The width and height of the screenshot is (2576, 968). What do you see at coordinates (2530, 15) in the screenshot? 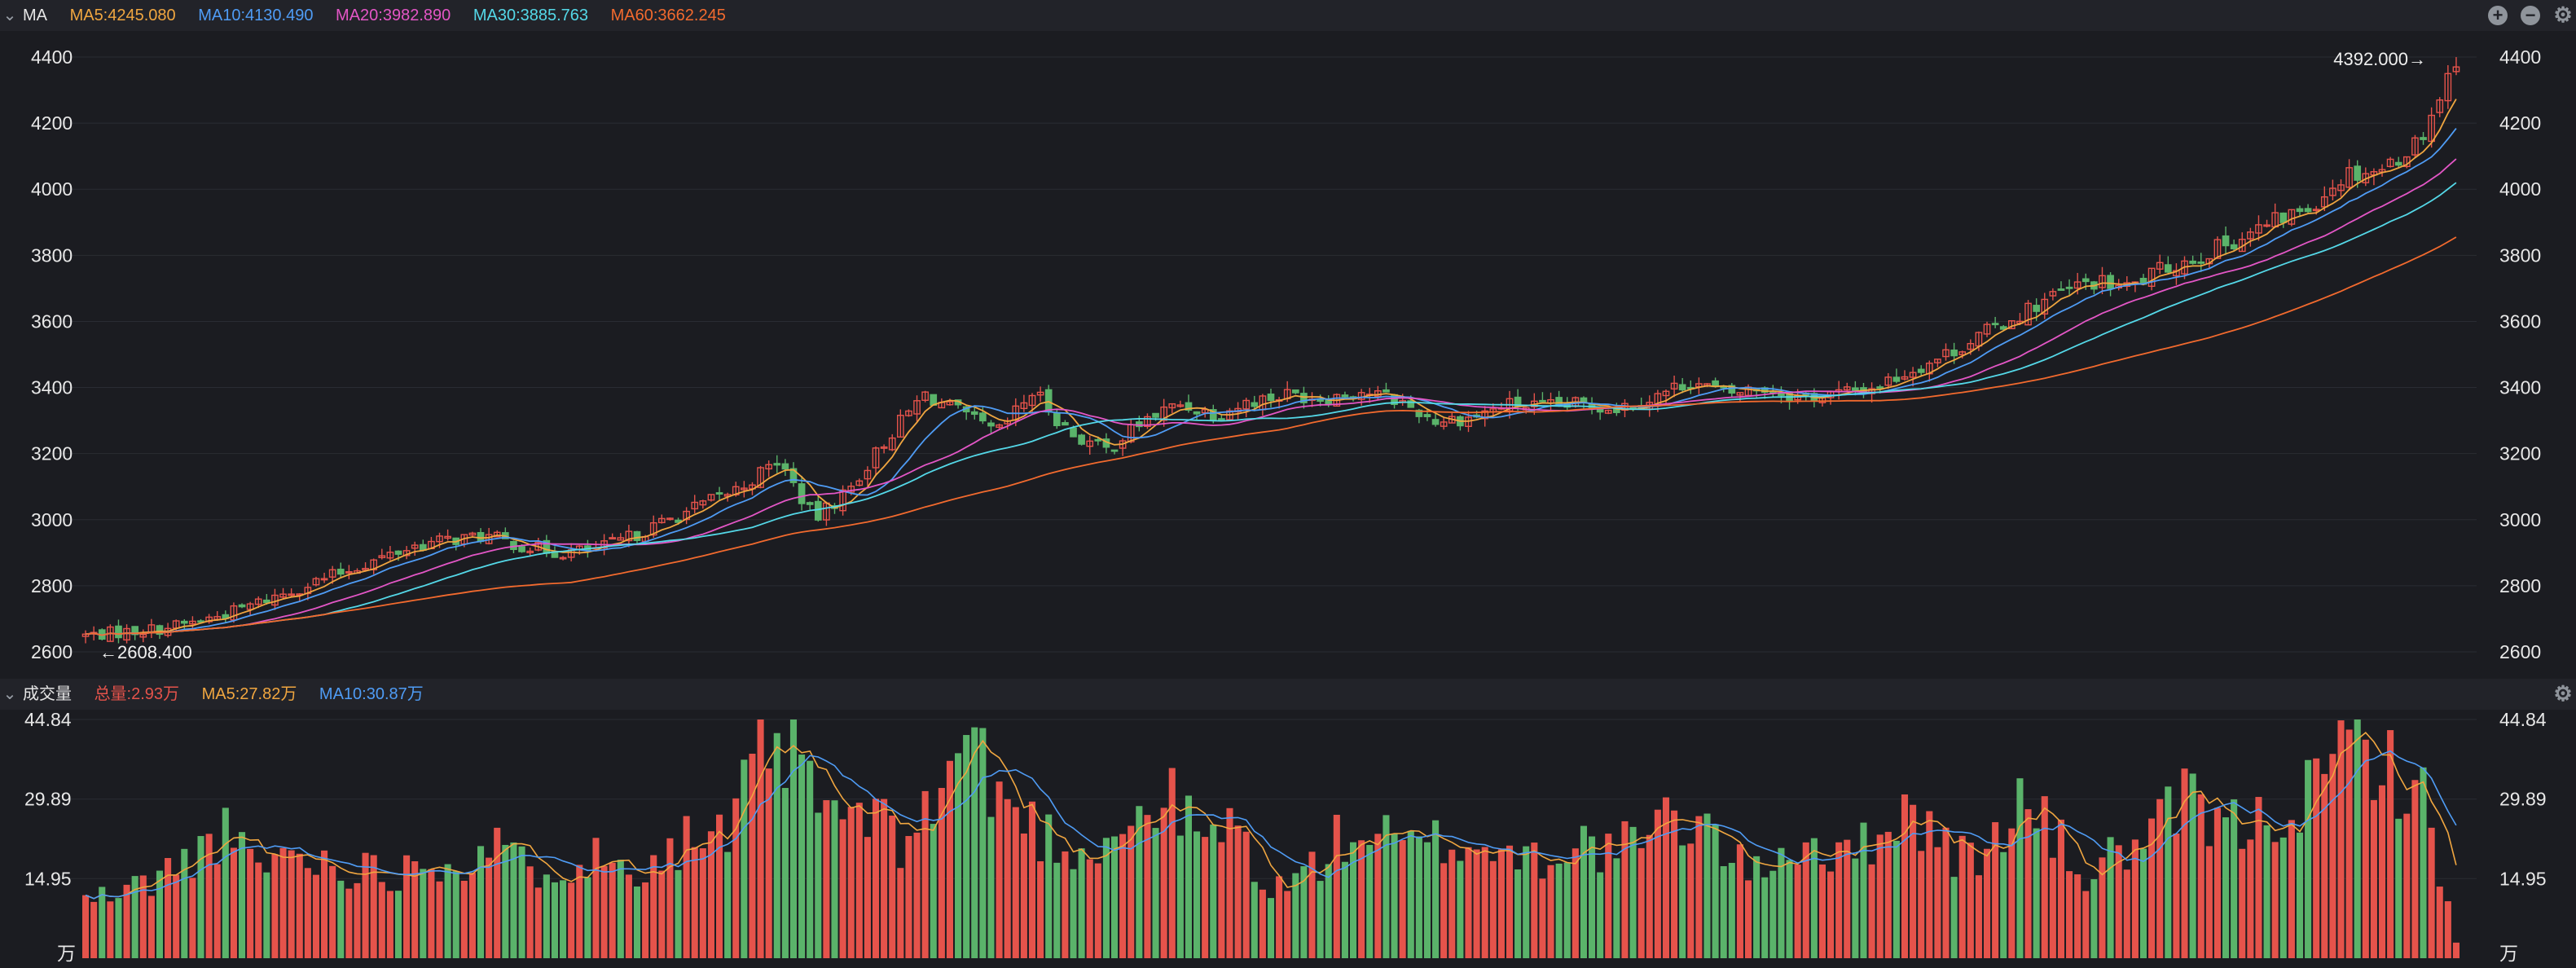
I see `minus-circle-icon: −` at bounding box center [2530, 15].